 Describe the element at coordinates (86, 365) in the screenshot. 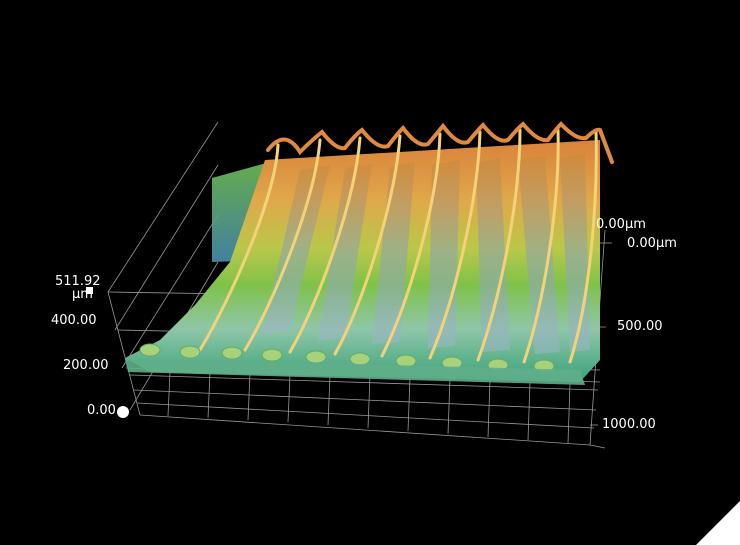

I see `z-axis-tick-200: 200.00` at that location.